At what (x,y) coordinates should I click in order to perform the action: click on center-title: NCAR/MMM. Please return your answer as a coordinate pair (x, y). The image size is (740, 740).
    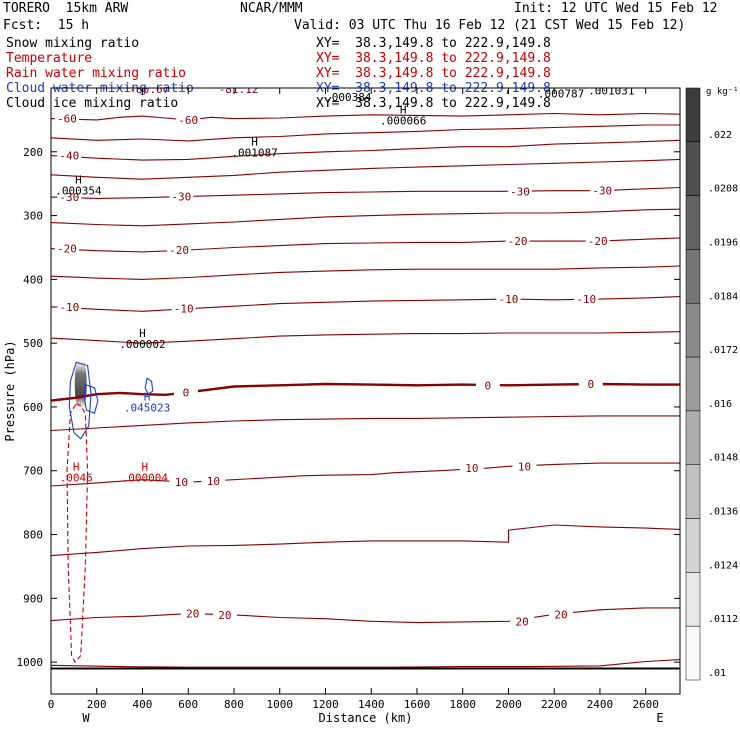
    Looking at the image, I should click on (271, 8).